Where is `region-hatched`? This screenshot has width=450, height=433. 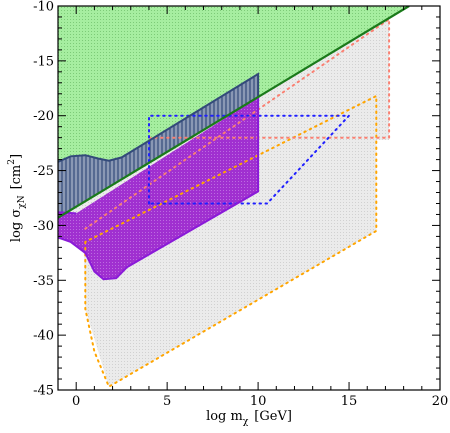 region-hatched is located at coordinates (158, 146).